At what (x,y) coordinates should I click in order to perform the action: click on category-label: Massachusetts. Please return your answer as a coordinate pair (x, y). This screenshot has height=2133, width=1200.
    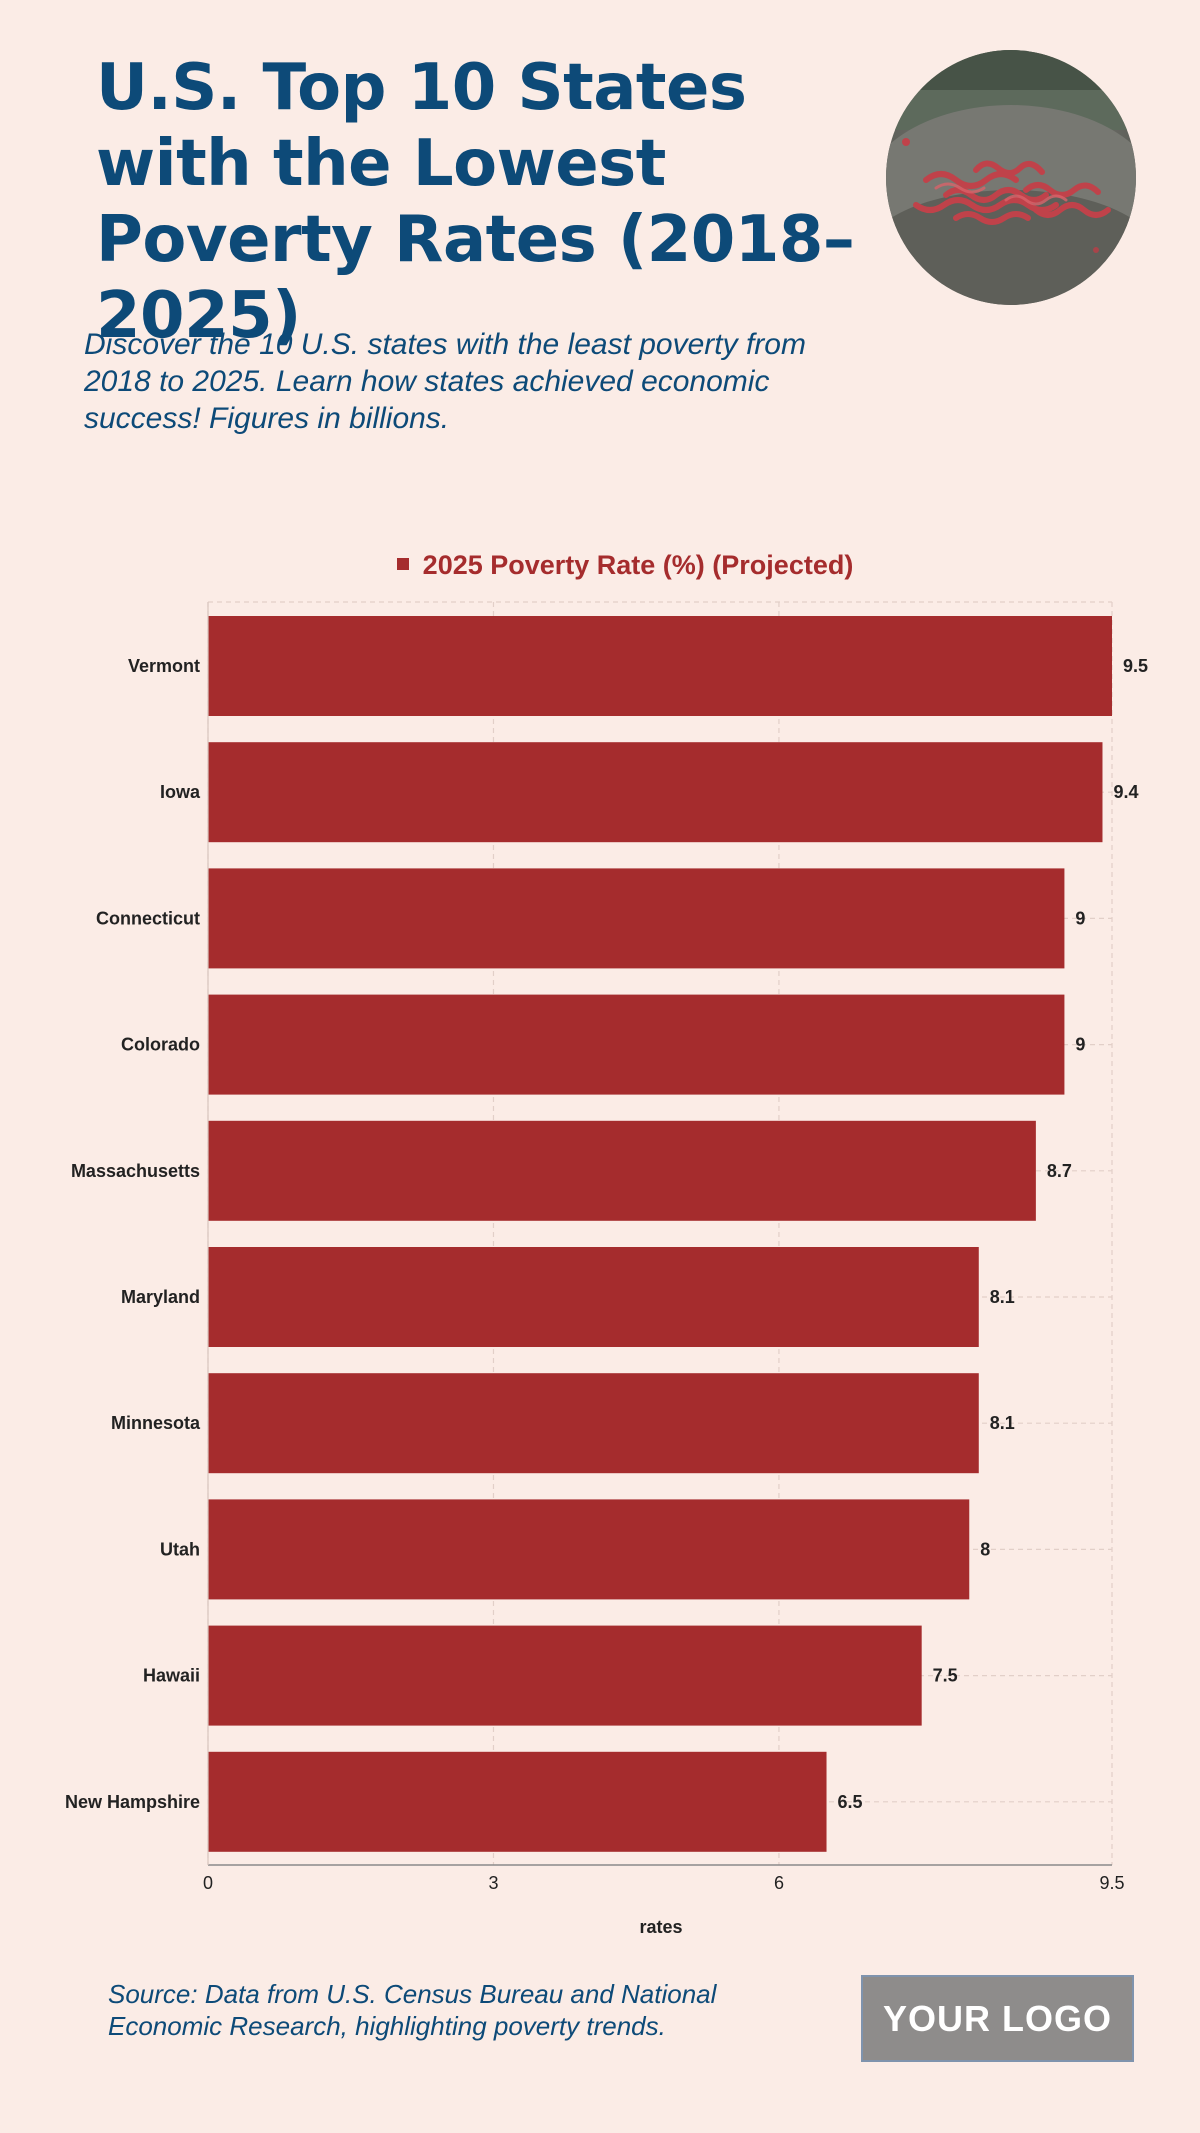
    Looking at the image, I should click on (135, 1171).